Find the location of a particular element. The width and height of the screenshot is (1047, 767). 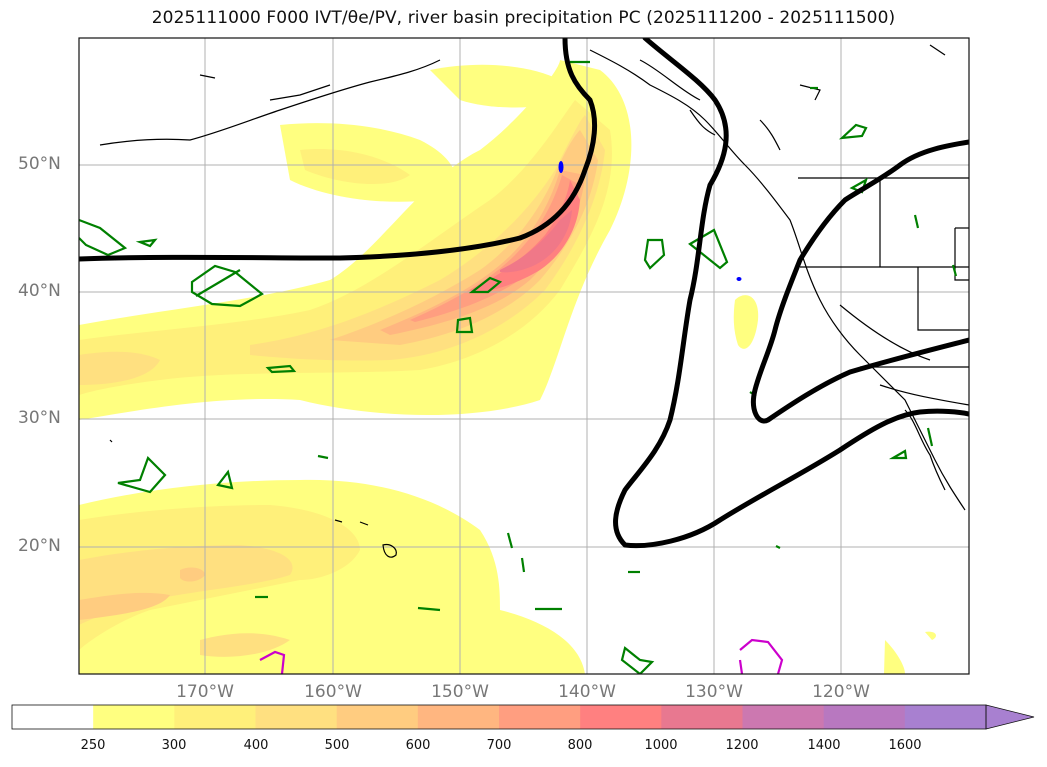

lon-label-120w: 120°W is located at coordinates (841, 692).